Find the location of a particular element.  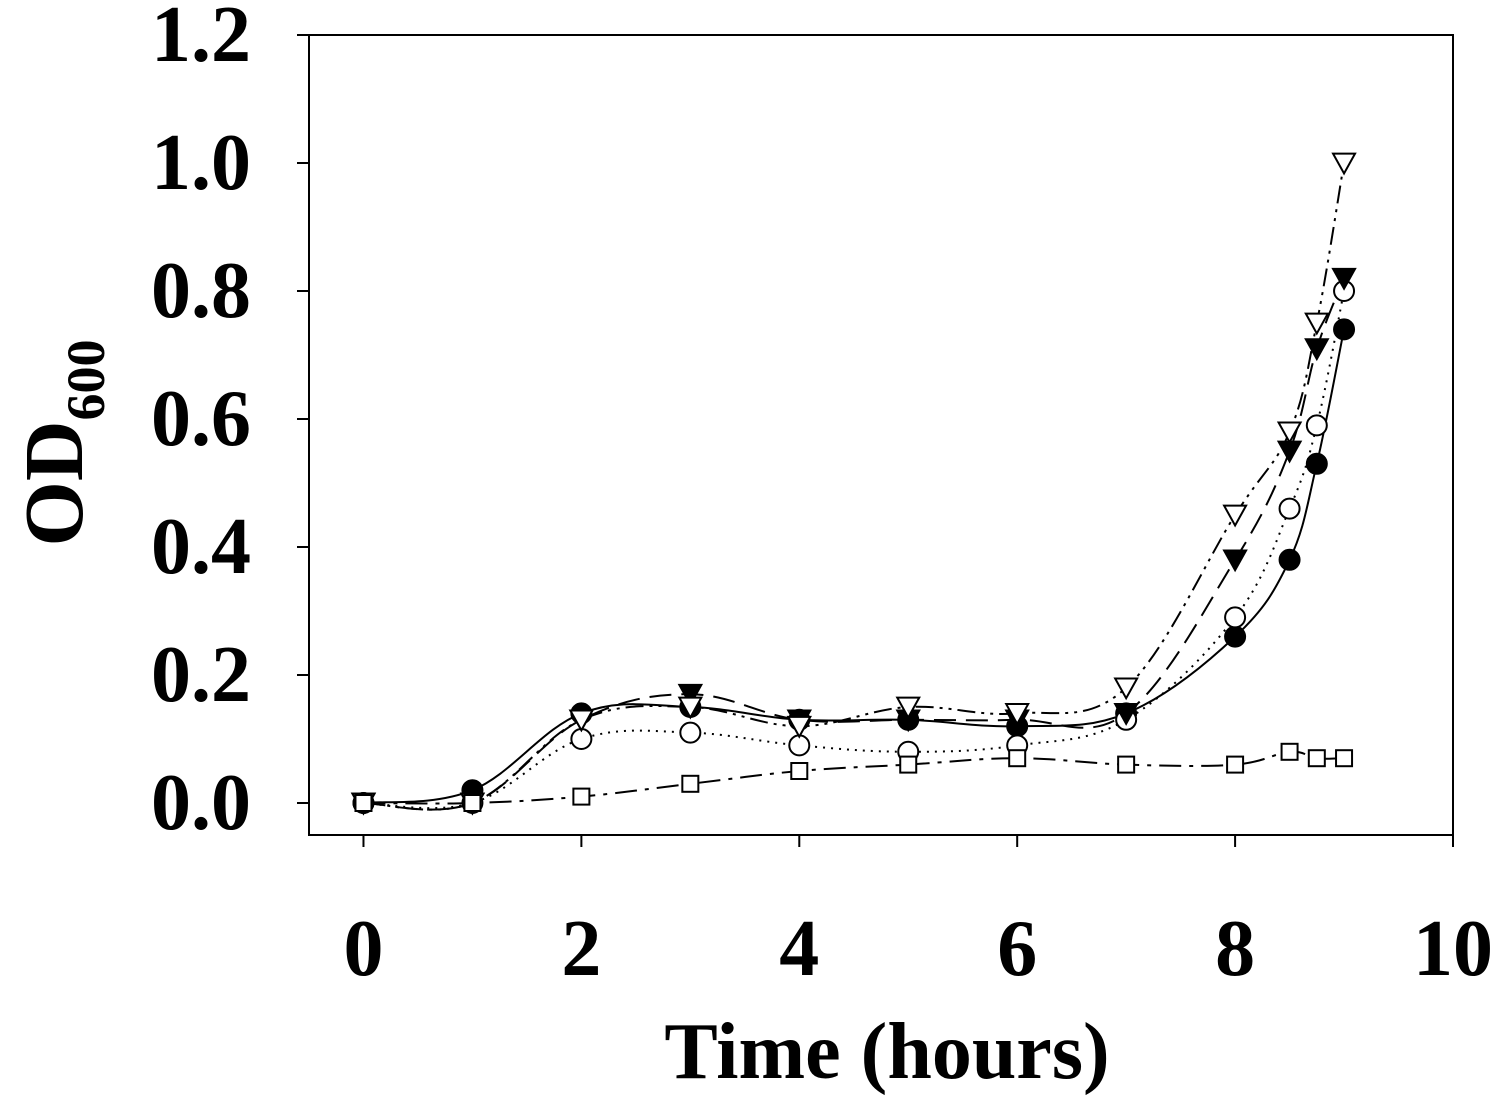

y-tick-label: 0.2 is located at coordinates (201, 675).